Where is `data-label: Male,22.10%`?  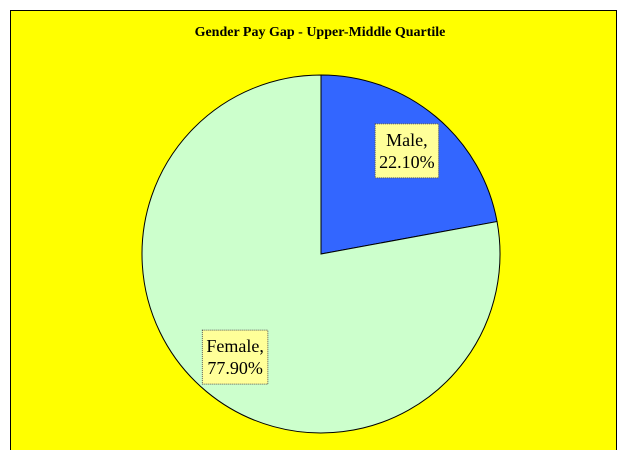
data-label: Male,22.10% is located at coordinates (407, 151).